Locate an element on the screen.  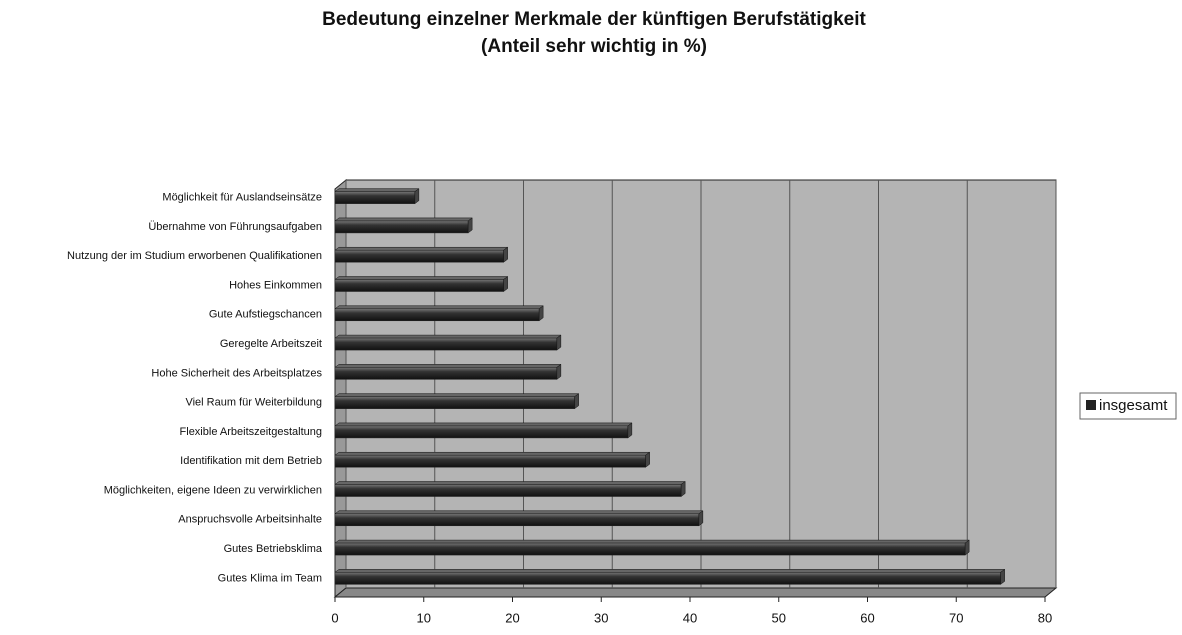
x-tick-label: 50 is located at coordinates (779, 617).